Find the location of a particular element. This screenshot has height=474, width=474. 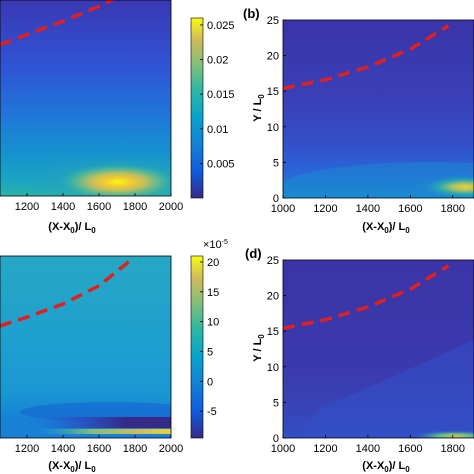

panel-d-dashed-curve is located at coordinates (366, 297).